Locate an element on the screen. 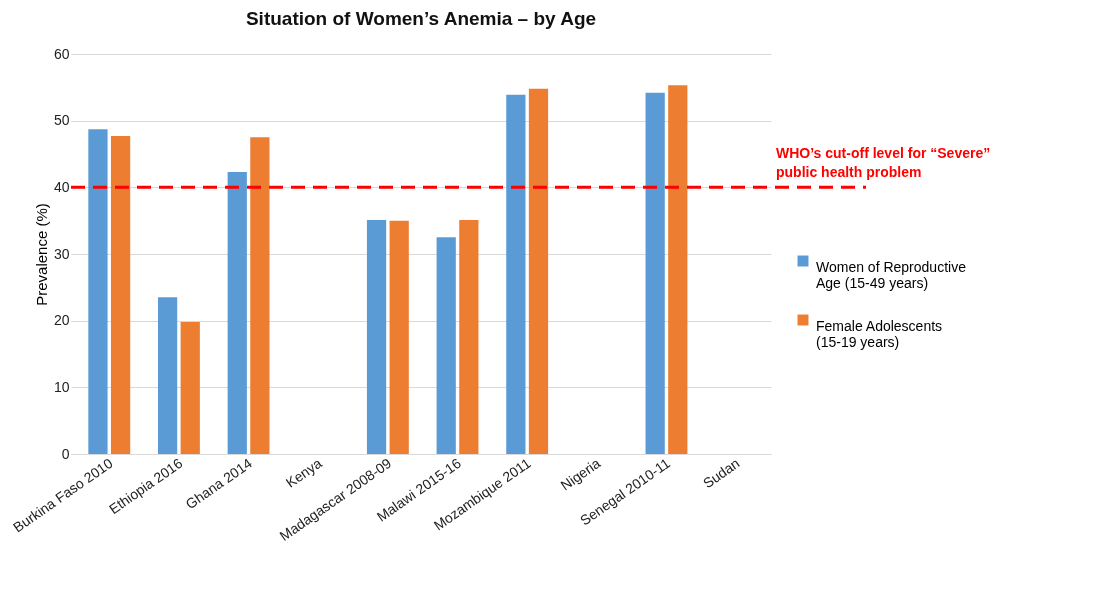  y-tick-label: 40 is located at coordinates (61, 186).